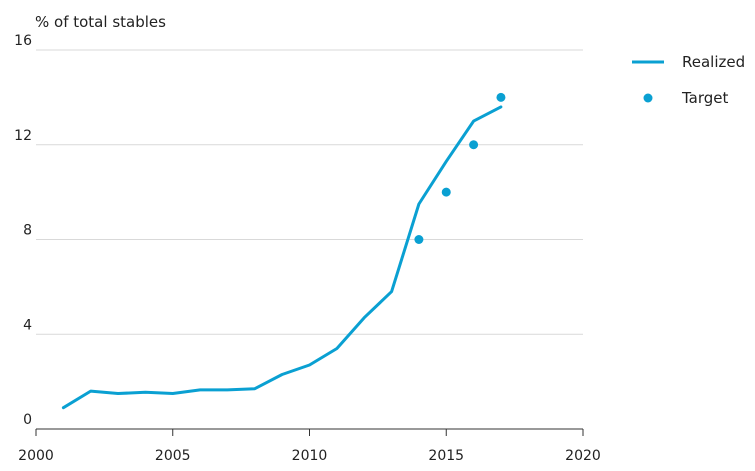 The height and width of the screenshot is (471, 755). I want to click on y-tick-label: 12, so click(23, 136).